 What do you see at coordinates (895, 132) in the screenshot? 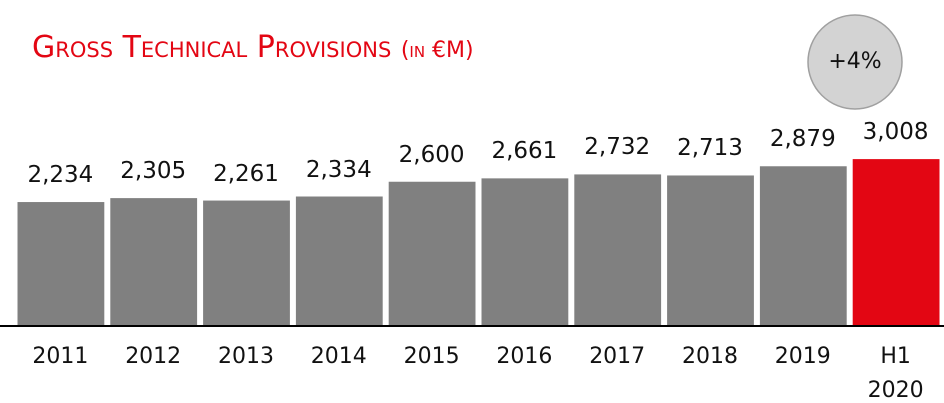
I see `value-label: 3,008` at bounding box center [895, 132].